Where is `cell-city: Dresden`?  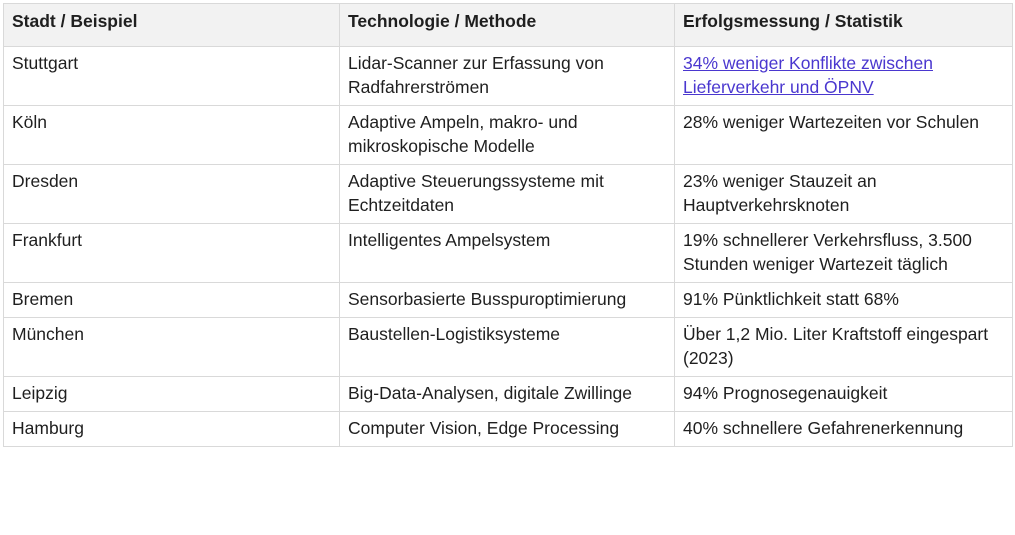
cell-city: Dresden is located at coordinates (171, 194).